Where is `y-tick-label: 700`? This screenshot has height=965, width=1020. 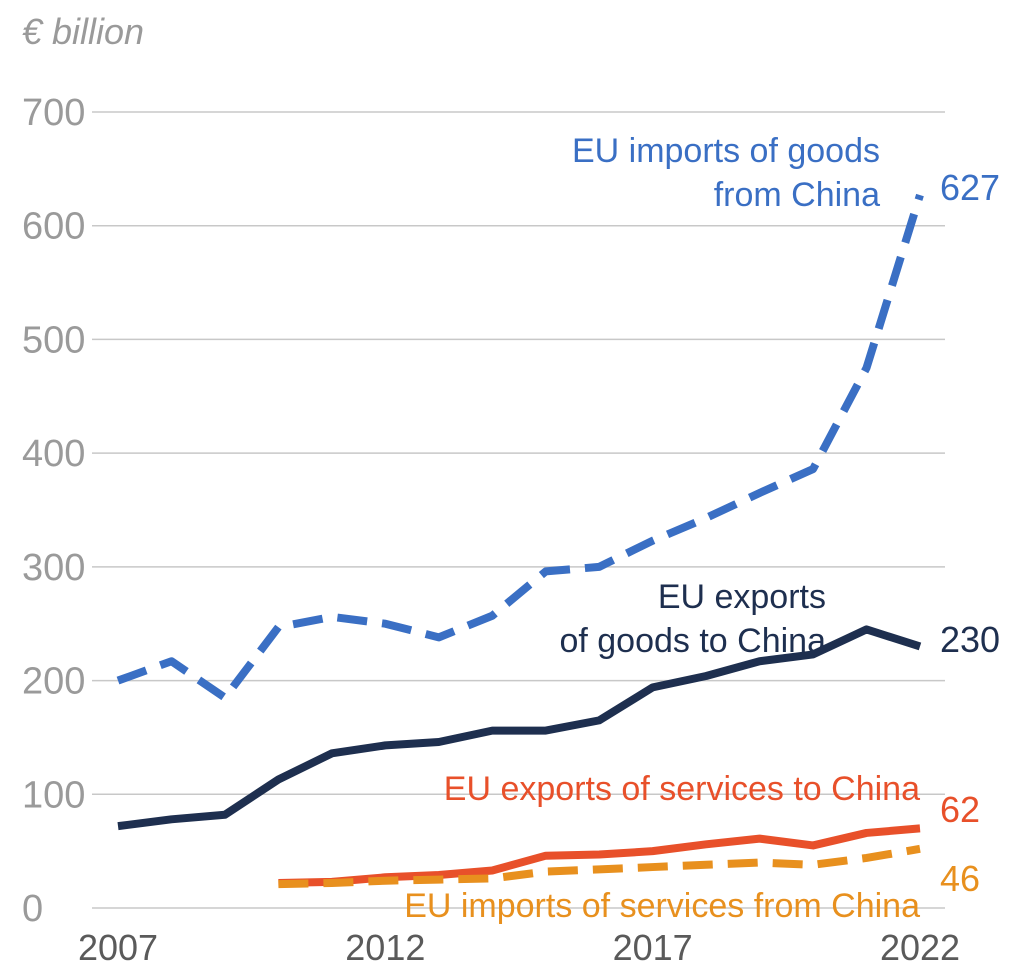
y-tick-label: 700 is located at coordinates (53, 113).